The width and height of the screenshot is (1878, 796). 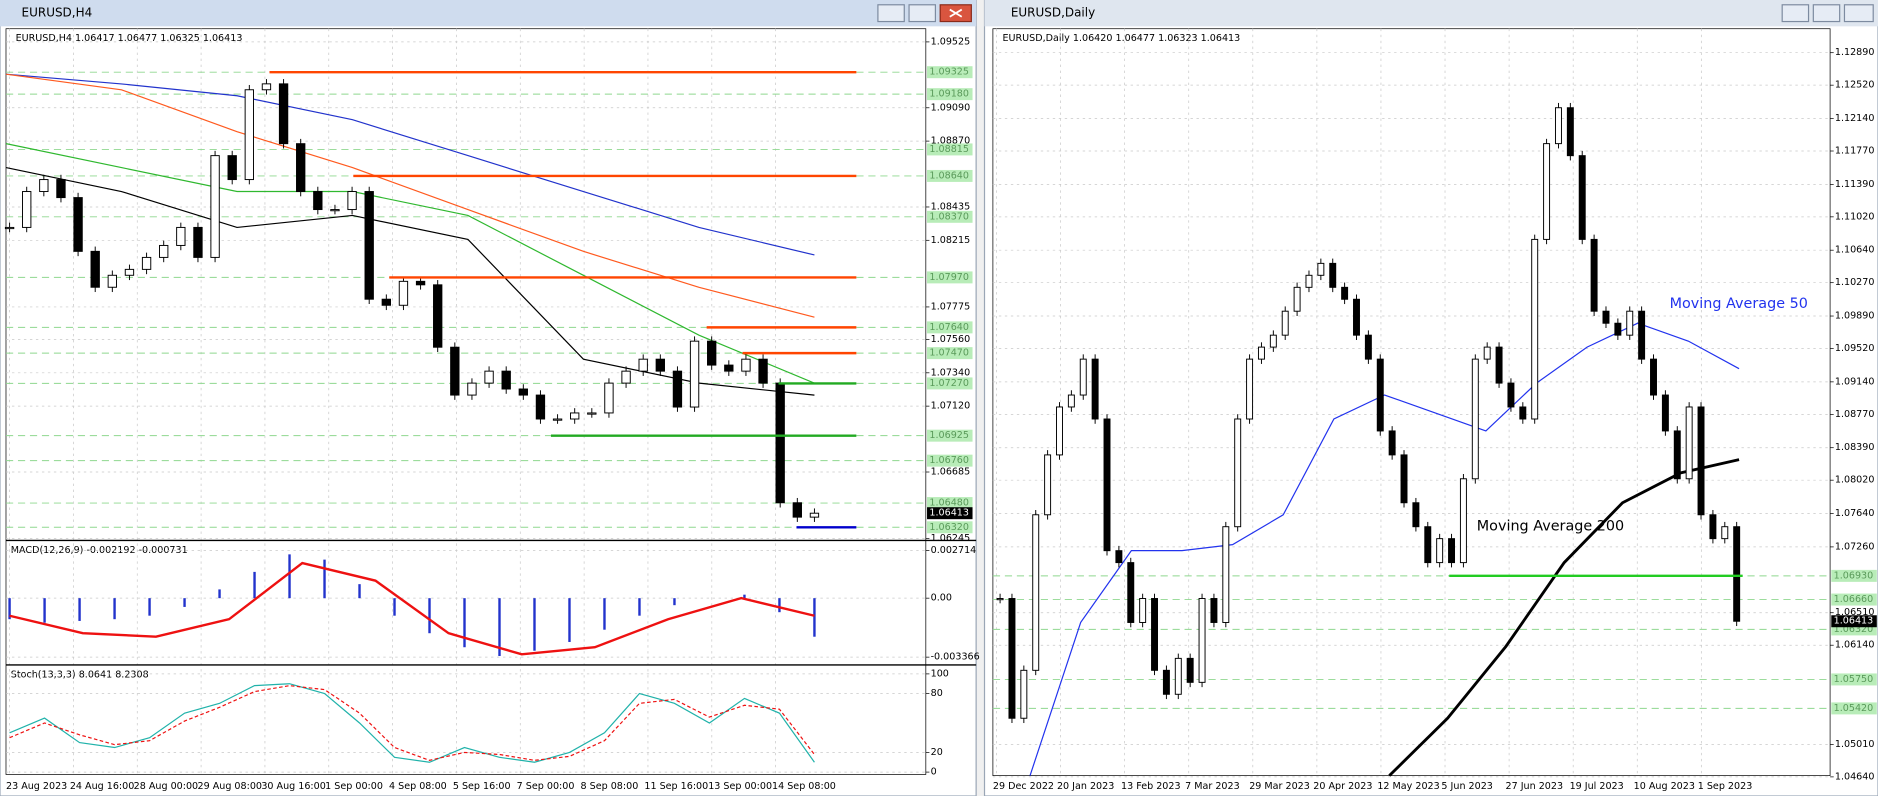 What do you see at coordinates (166, 786) in the screenshot?
I see `date-label: 28 Aug 00:00` at bounding box center [166, 786].